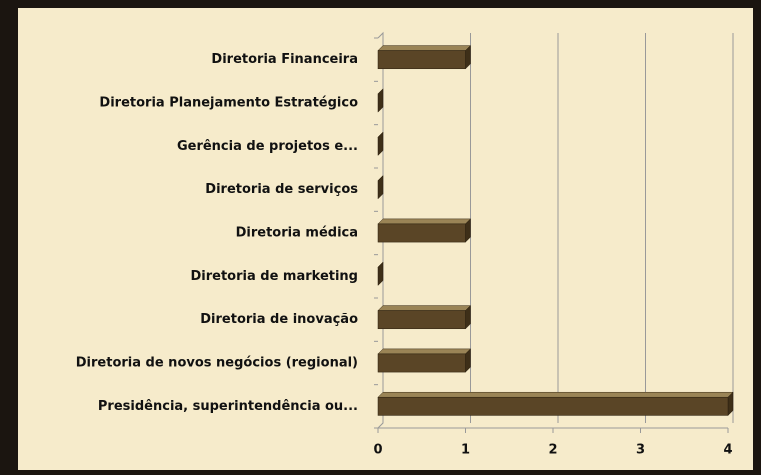 This screenshot has width=761, height=475. What do you see at coordinates (552, 450) in the screenshot?
I see `x-tick-label: 2` at bounding box center [552, 450].